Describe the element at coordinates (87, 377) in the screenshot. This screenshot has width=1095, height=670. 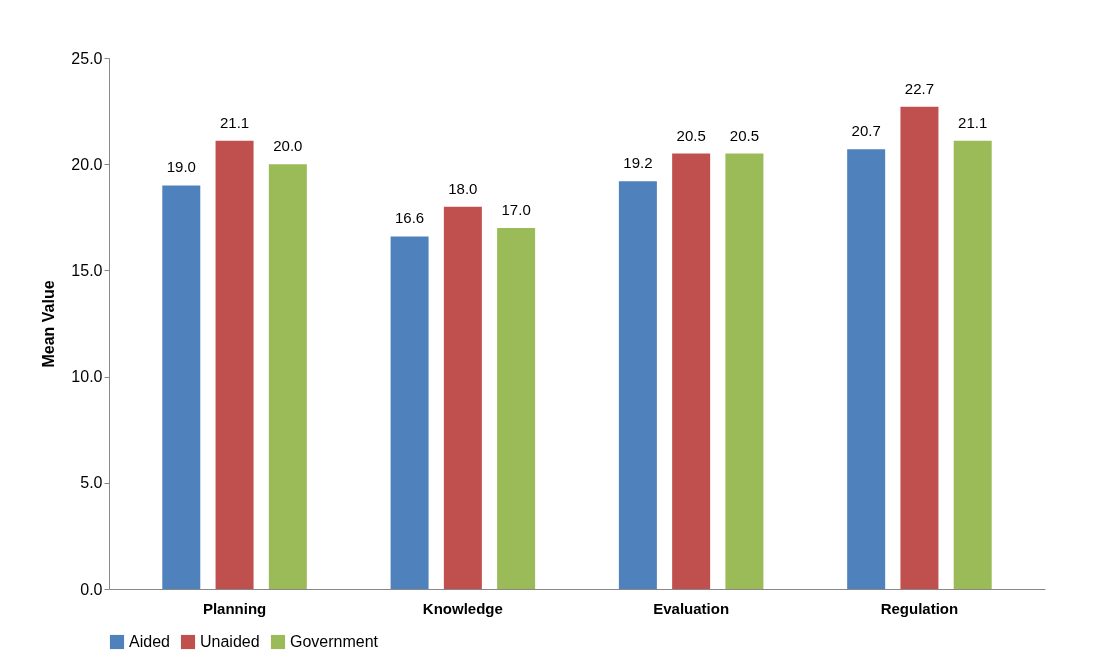
I see `y-tick-label: 10.0` at that location.